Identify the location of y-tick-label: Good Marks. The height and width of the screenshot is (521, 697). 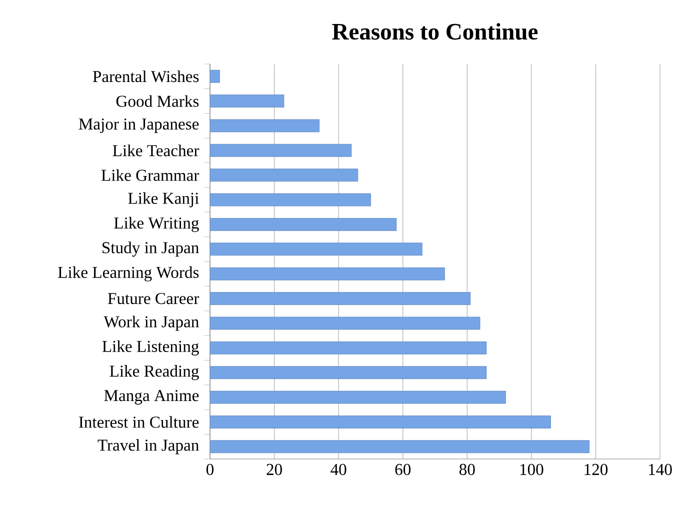
(157, 101).